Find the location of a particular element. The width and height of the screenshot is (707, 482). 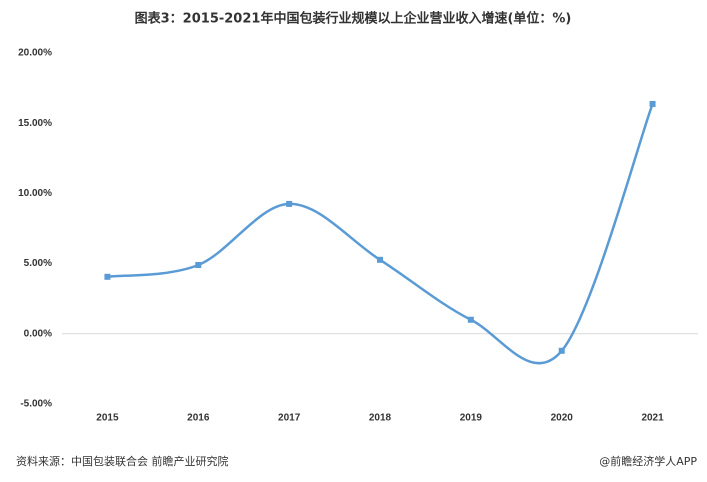

source-note: 资料来源：中国包装联合会 前瞻产业研究院 is located at coordinates (122, 461).